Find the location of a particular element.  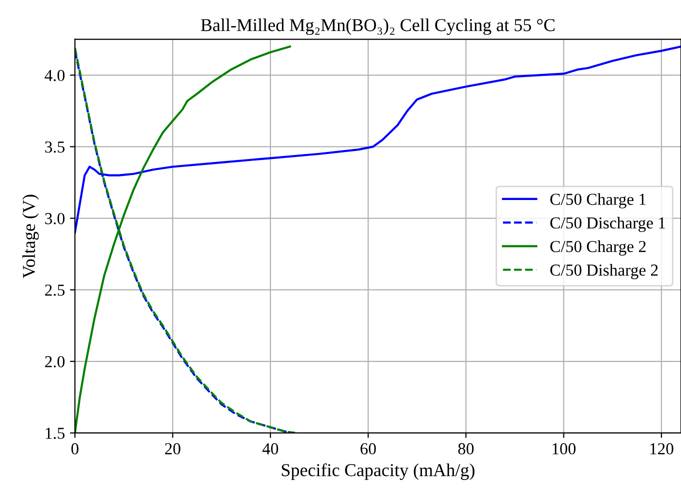

y-tick-label: 4.0 is located at coordinates (54, 76).